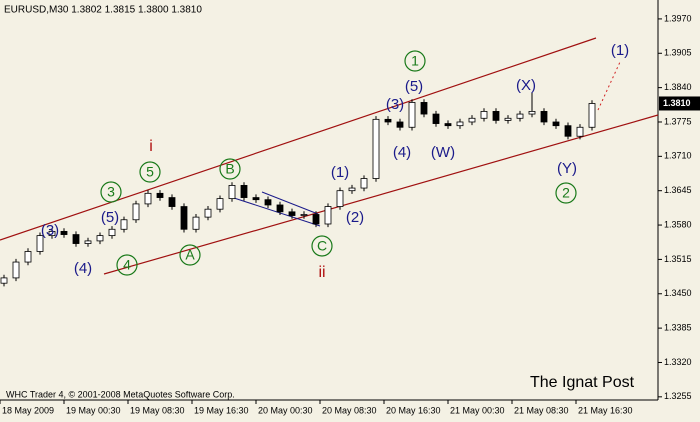 Image resolution: width=700 pixels, height=422 pixels. I want to click on y-tick-label: 1.3645, so click(678, 190).